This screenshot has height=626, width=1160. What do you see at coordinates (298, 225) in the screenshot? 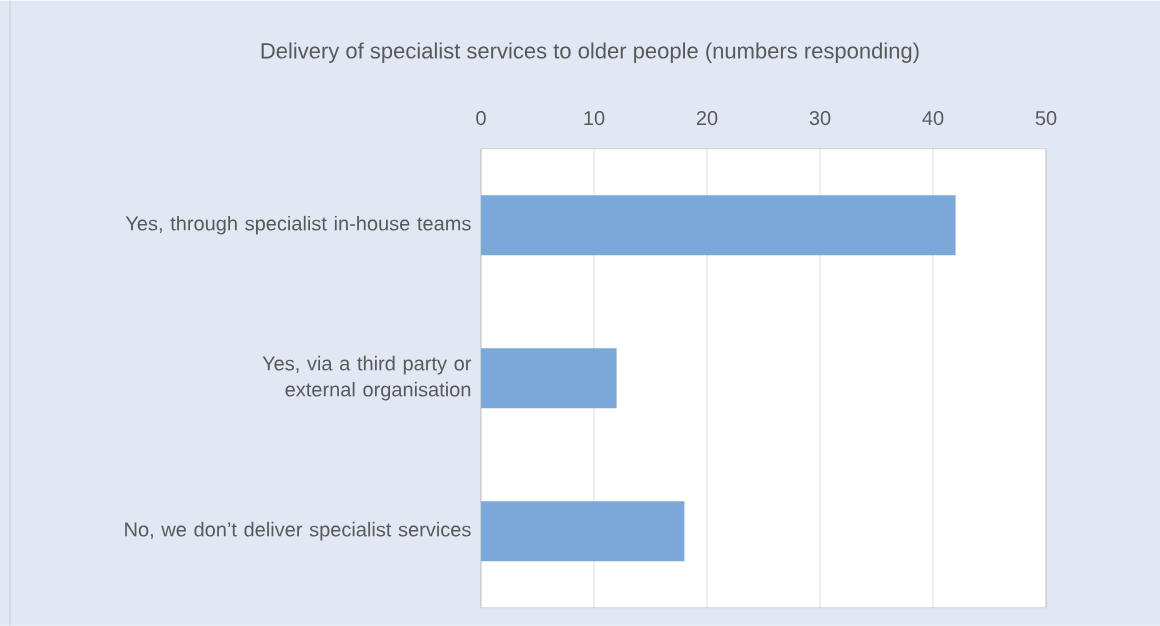
I see `y-tick-label: Yes, through specialist in-house teams` at bounding box center [298, 225].